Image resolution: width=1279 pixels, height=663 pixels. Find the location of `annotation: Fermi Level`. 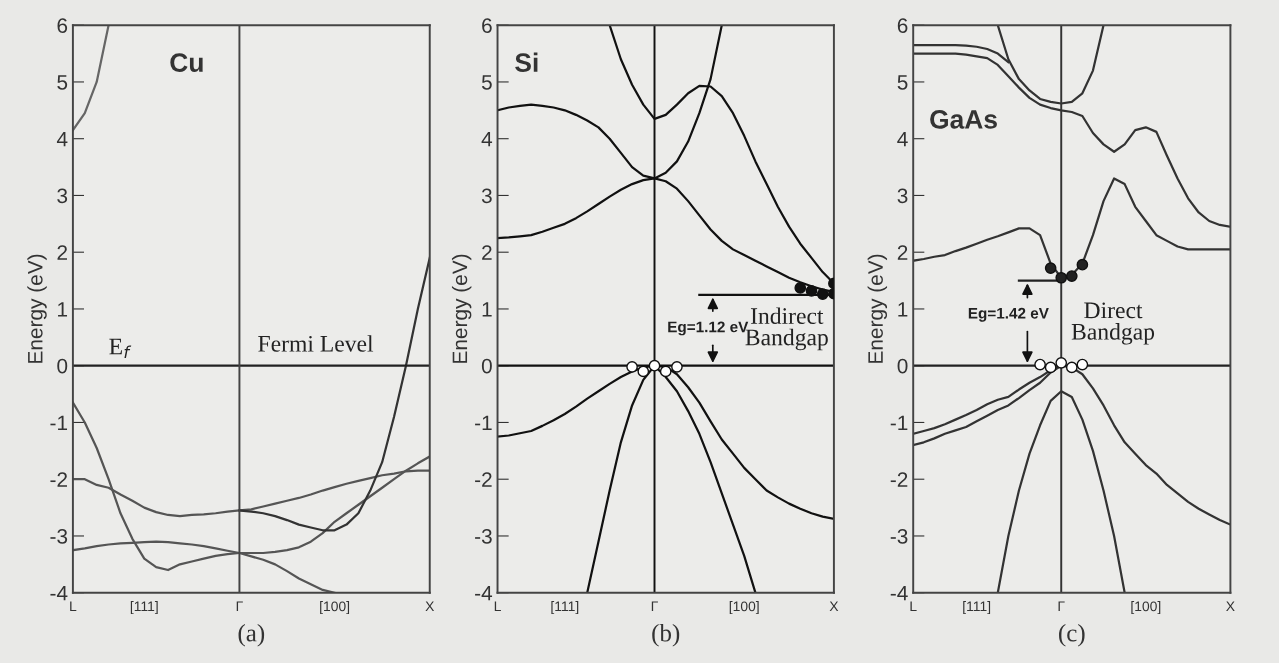

annotation: Fermi Level is located at coordinates (316, 343).